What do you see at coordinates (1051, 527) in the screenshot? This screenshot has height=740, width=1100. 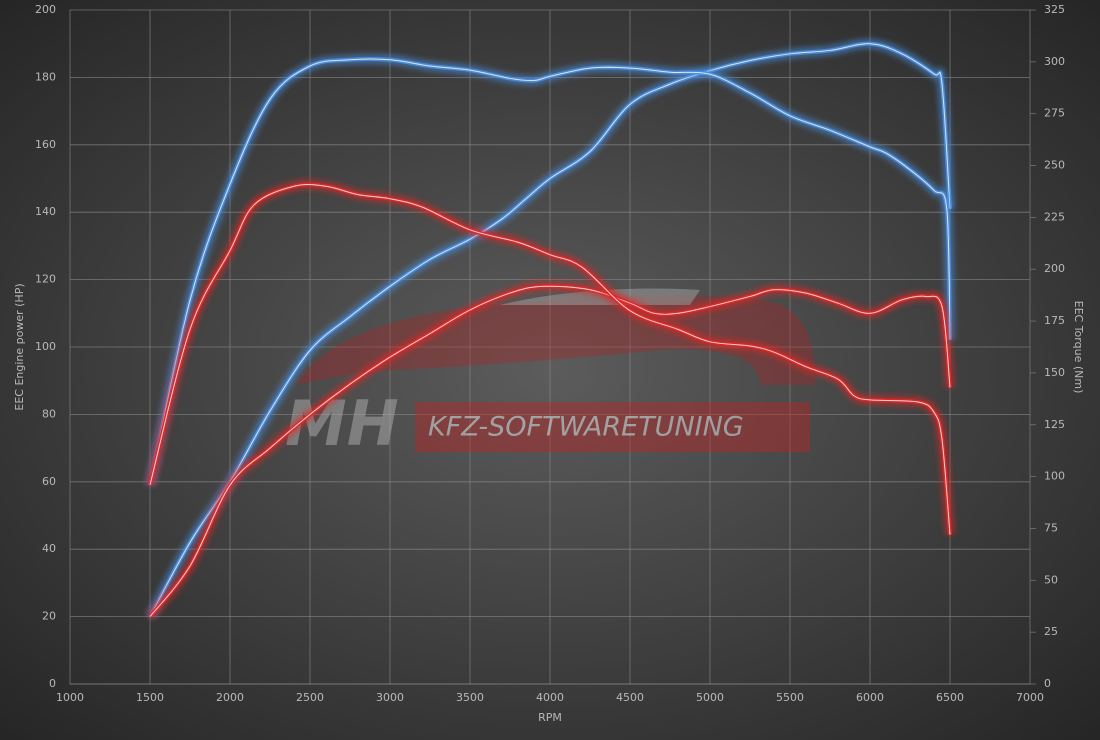 I see `y2-tick-label: 75` at bounding box center [1051, 527].